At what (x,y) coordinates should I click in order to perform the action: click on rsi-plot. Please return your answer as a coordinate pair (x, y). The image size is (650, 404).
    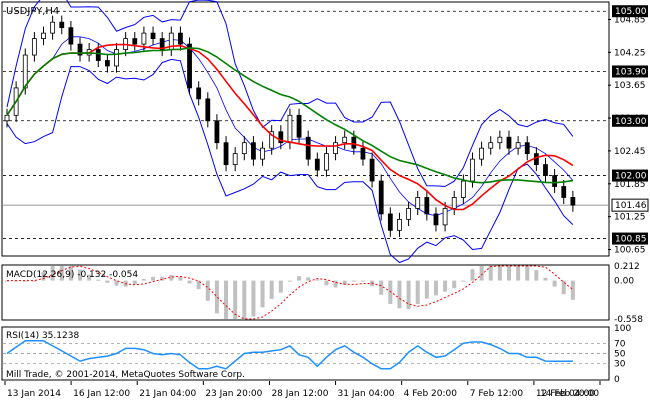
    Looking at the image, I should click on (305, 355).